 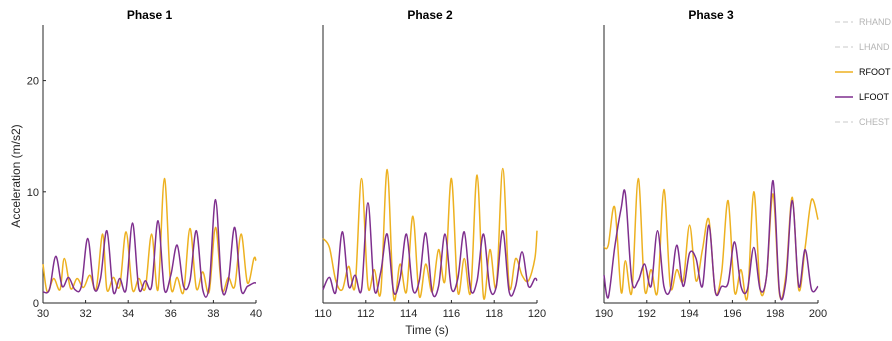 What do you see at coordinates (150, 15) in the screenshot?
I see `panel-title: Phase 1` at bounding box center [150, 15].